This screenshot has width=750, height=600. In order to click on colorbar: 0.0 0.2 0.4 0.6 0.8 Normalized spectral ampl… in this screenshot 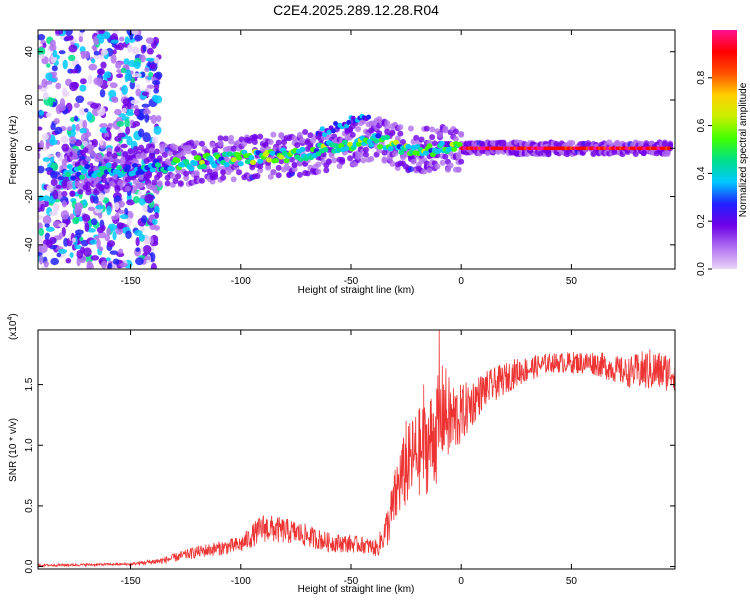, I will do `click(722, 153)`.